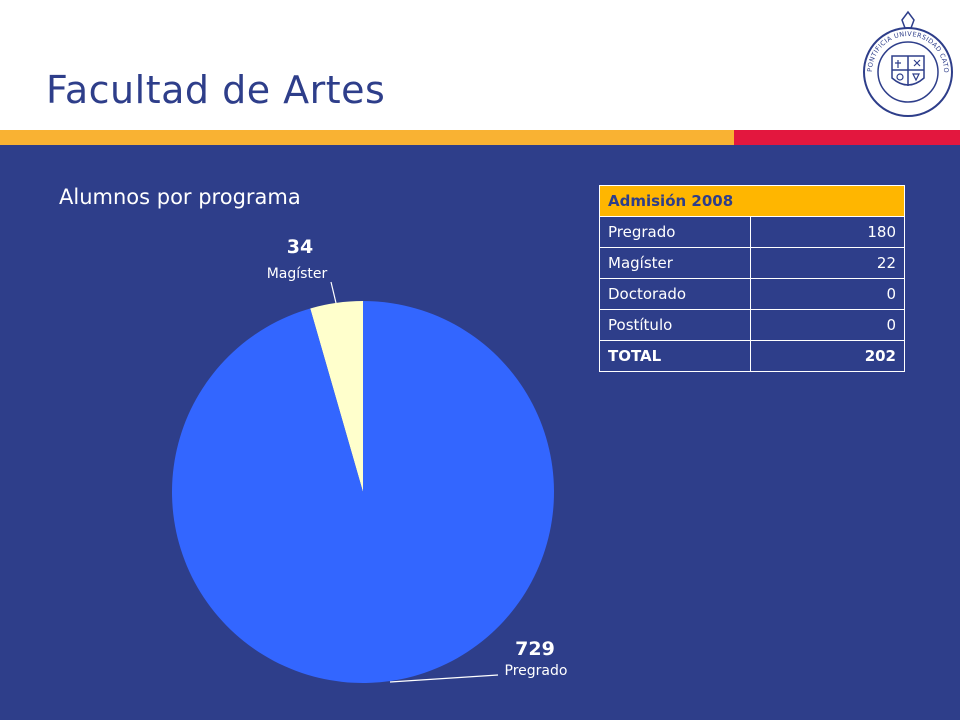 The image size is (960, 720). What do you see at coordinates (180, 197) in the screenshot?
I see `chart-title: Alumnos por programa` at bounding box center [180, 197].